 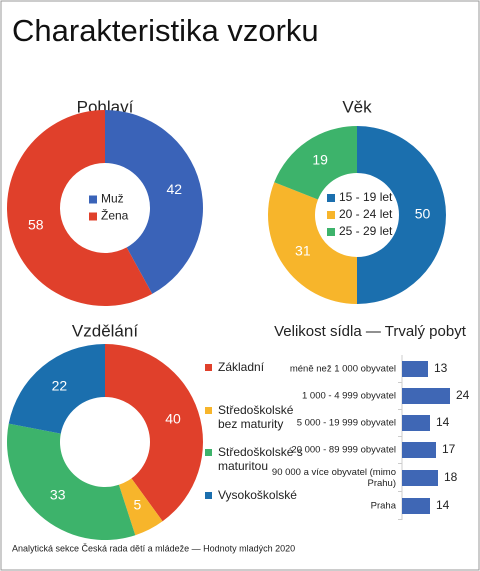 I want to click on legend-label: Muž, so click(x=112, y=199).